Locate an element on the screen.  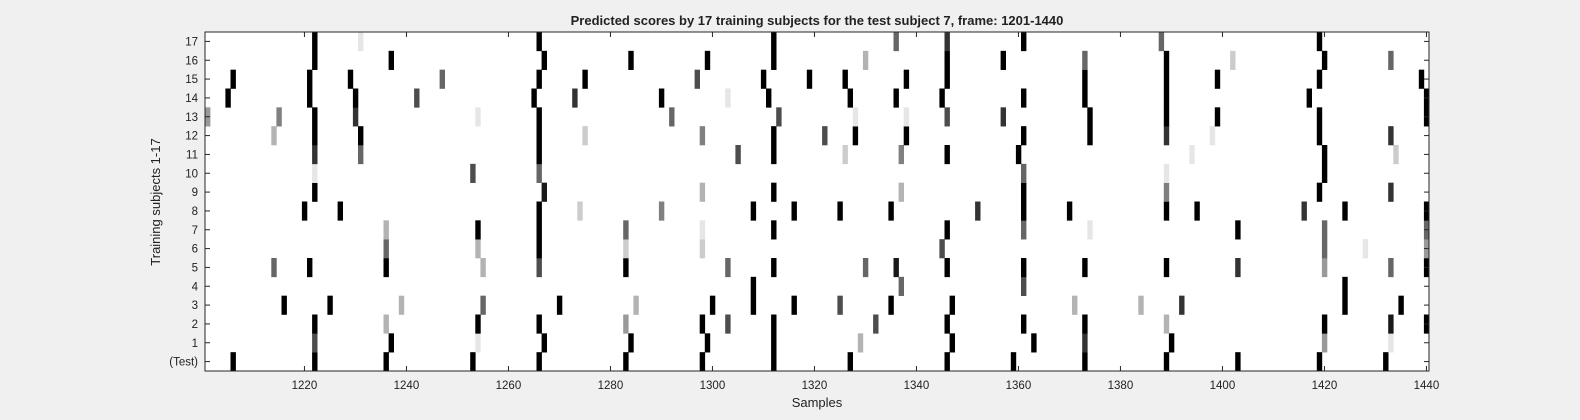
y-tick-label: 5 is located at coordinates (195, 268).